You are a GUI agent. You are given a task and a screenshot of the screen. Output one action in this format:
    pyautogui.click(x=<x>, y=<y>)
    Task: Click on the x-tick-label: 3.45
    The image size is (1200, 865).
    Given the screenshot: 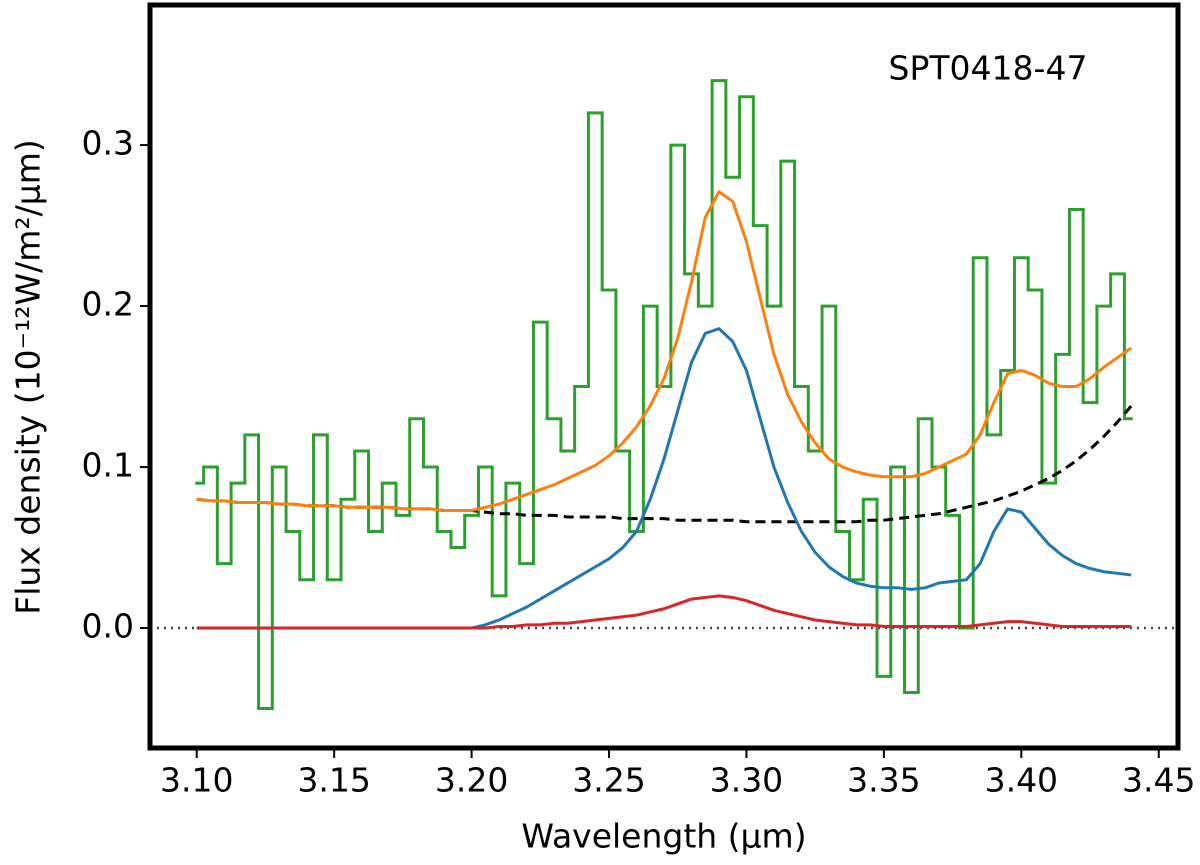 What is the action you would take?
    pyautogui.click(x=1158, y=780)
    